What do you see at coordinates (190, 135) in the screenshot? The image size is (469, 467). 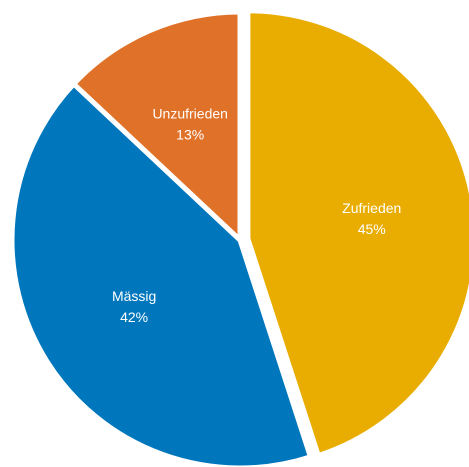 I see `slice-value-label: 13%` at bounding box center [190, 135].